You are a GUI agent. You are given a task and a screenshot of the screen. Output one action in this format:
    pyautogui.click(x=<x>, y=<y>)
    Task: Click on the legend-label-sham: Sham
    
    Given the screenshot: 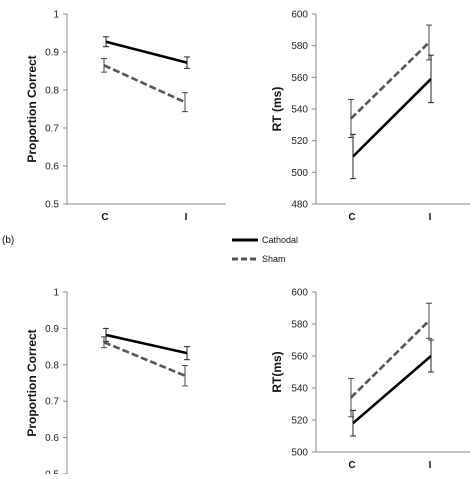 What is the action you would take?
    pyautogui.click(x=274, y=259)
    